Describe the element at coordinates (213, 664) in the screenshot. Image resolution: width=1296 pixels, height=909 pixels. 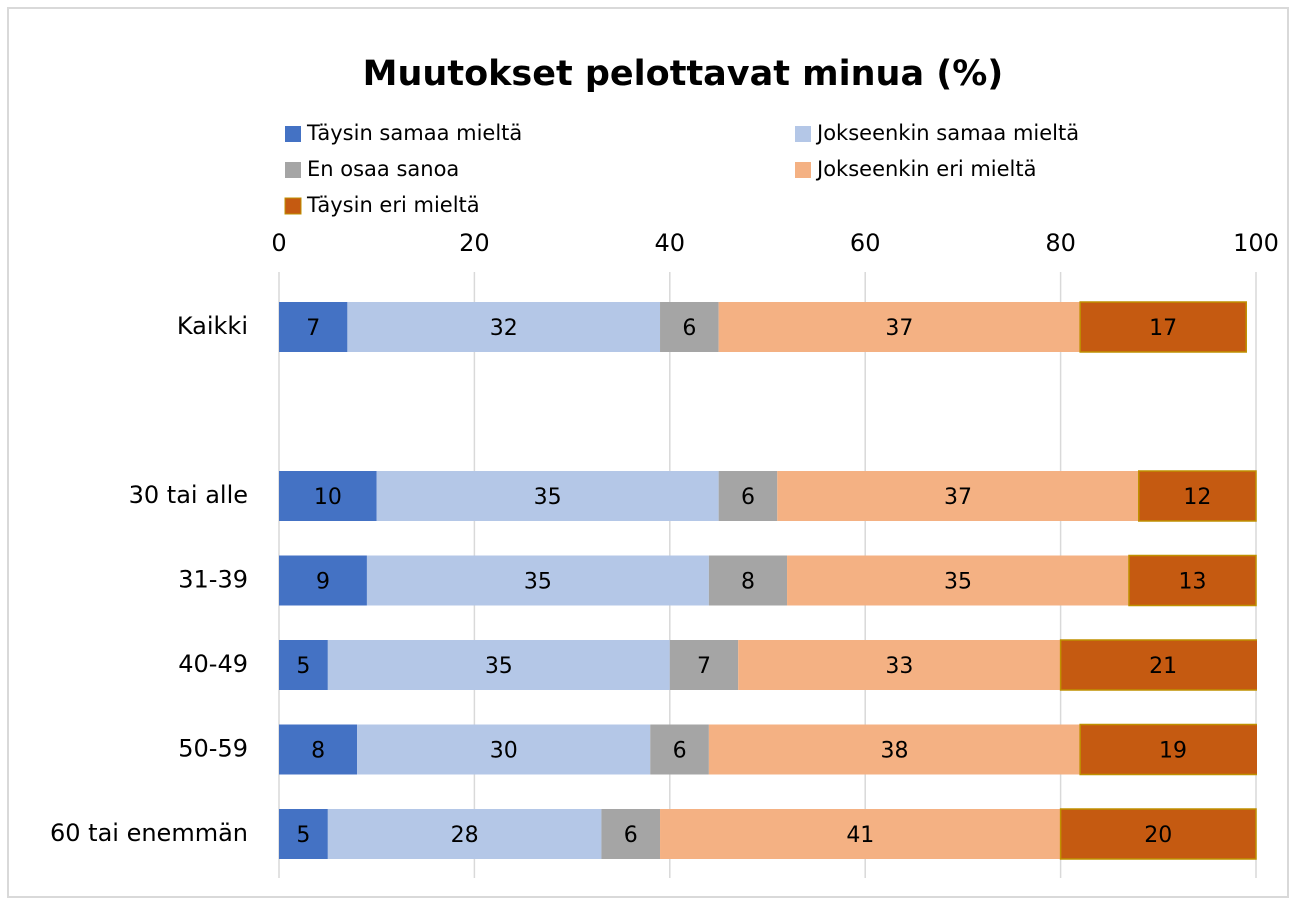
I see `y-tick-label: 40-49` at that location.